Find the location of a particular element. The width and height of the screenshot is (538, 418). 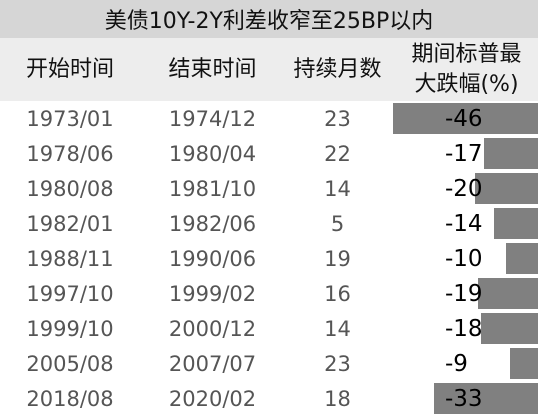

cell-start: 1980/08 is located at coordinates (70, 188).